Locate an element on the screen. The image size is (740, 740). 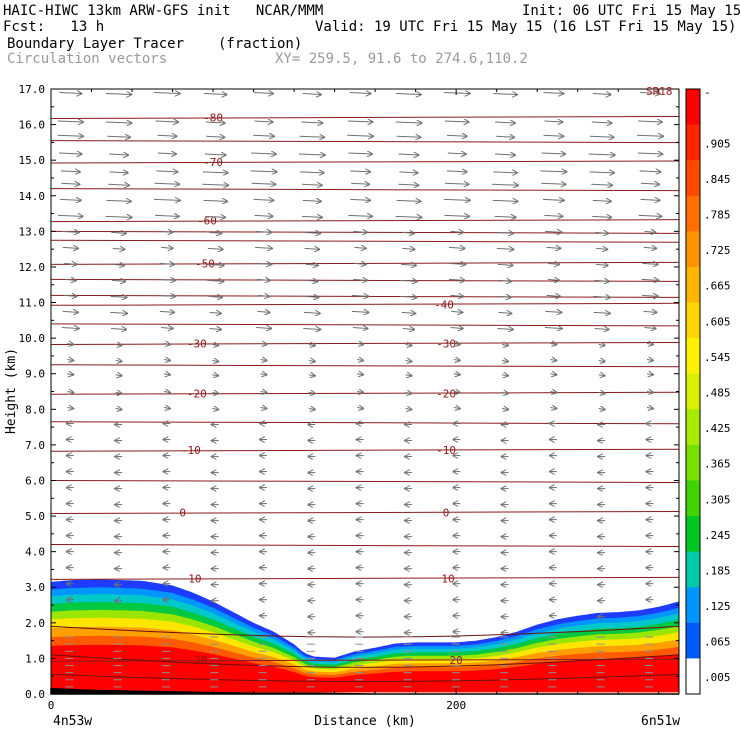
y-tick-label: 11.0 is located at coordinates (32, 303).